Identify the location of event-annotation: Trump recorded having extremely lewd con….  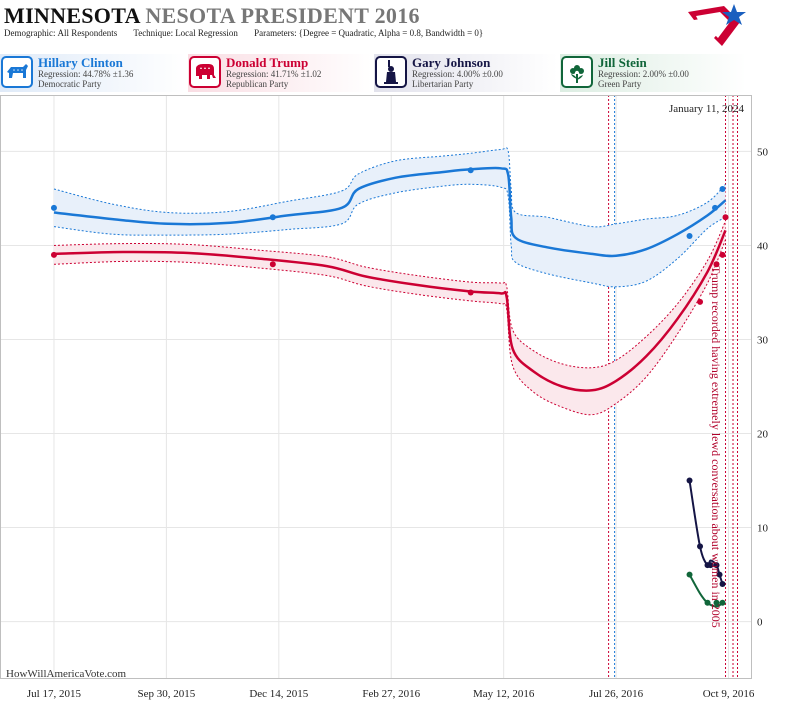
(716, 447).